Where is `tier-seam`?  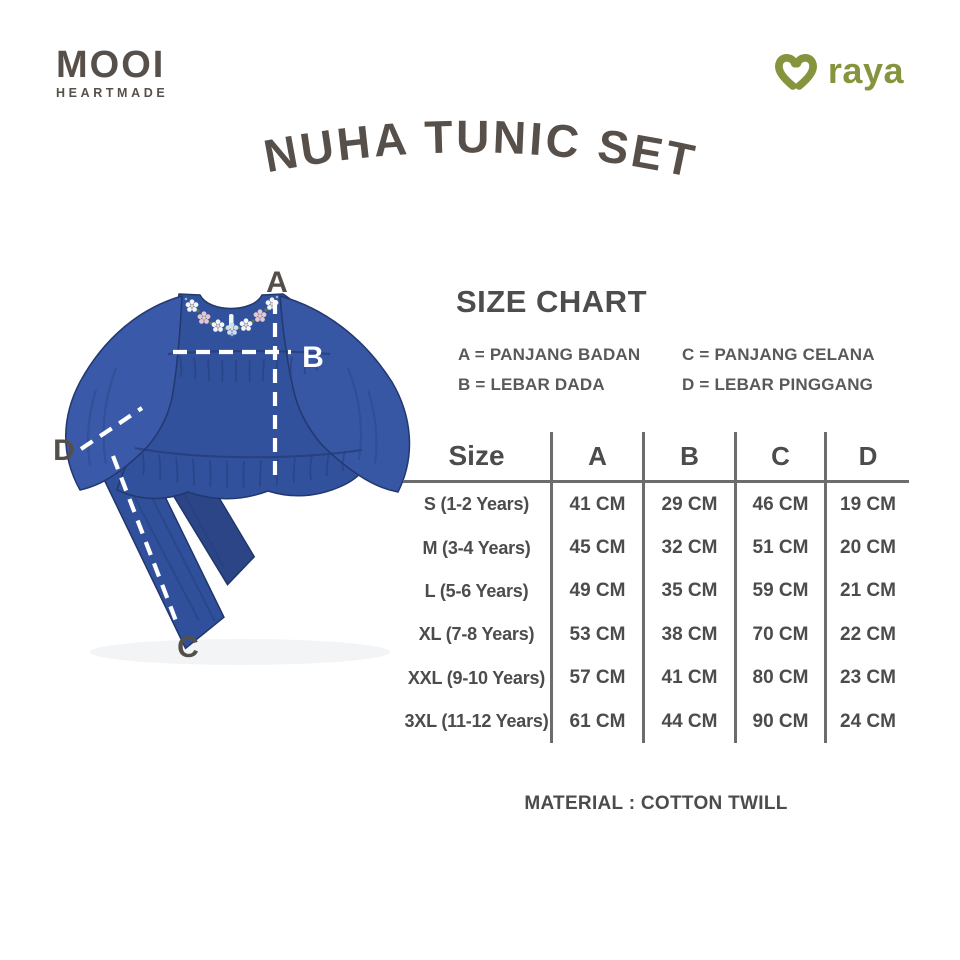
tier-seam is located at coordinates (248, 453).